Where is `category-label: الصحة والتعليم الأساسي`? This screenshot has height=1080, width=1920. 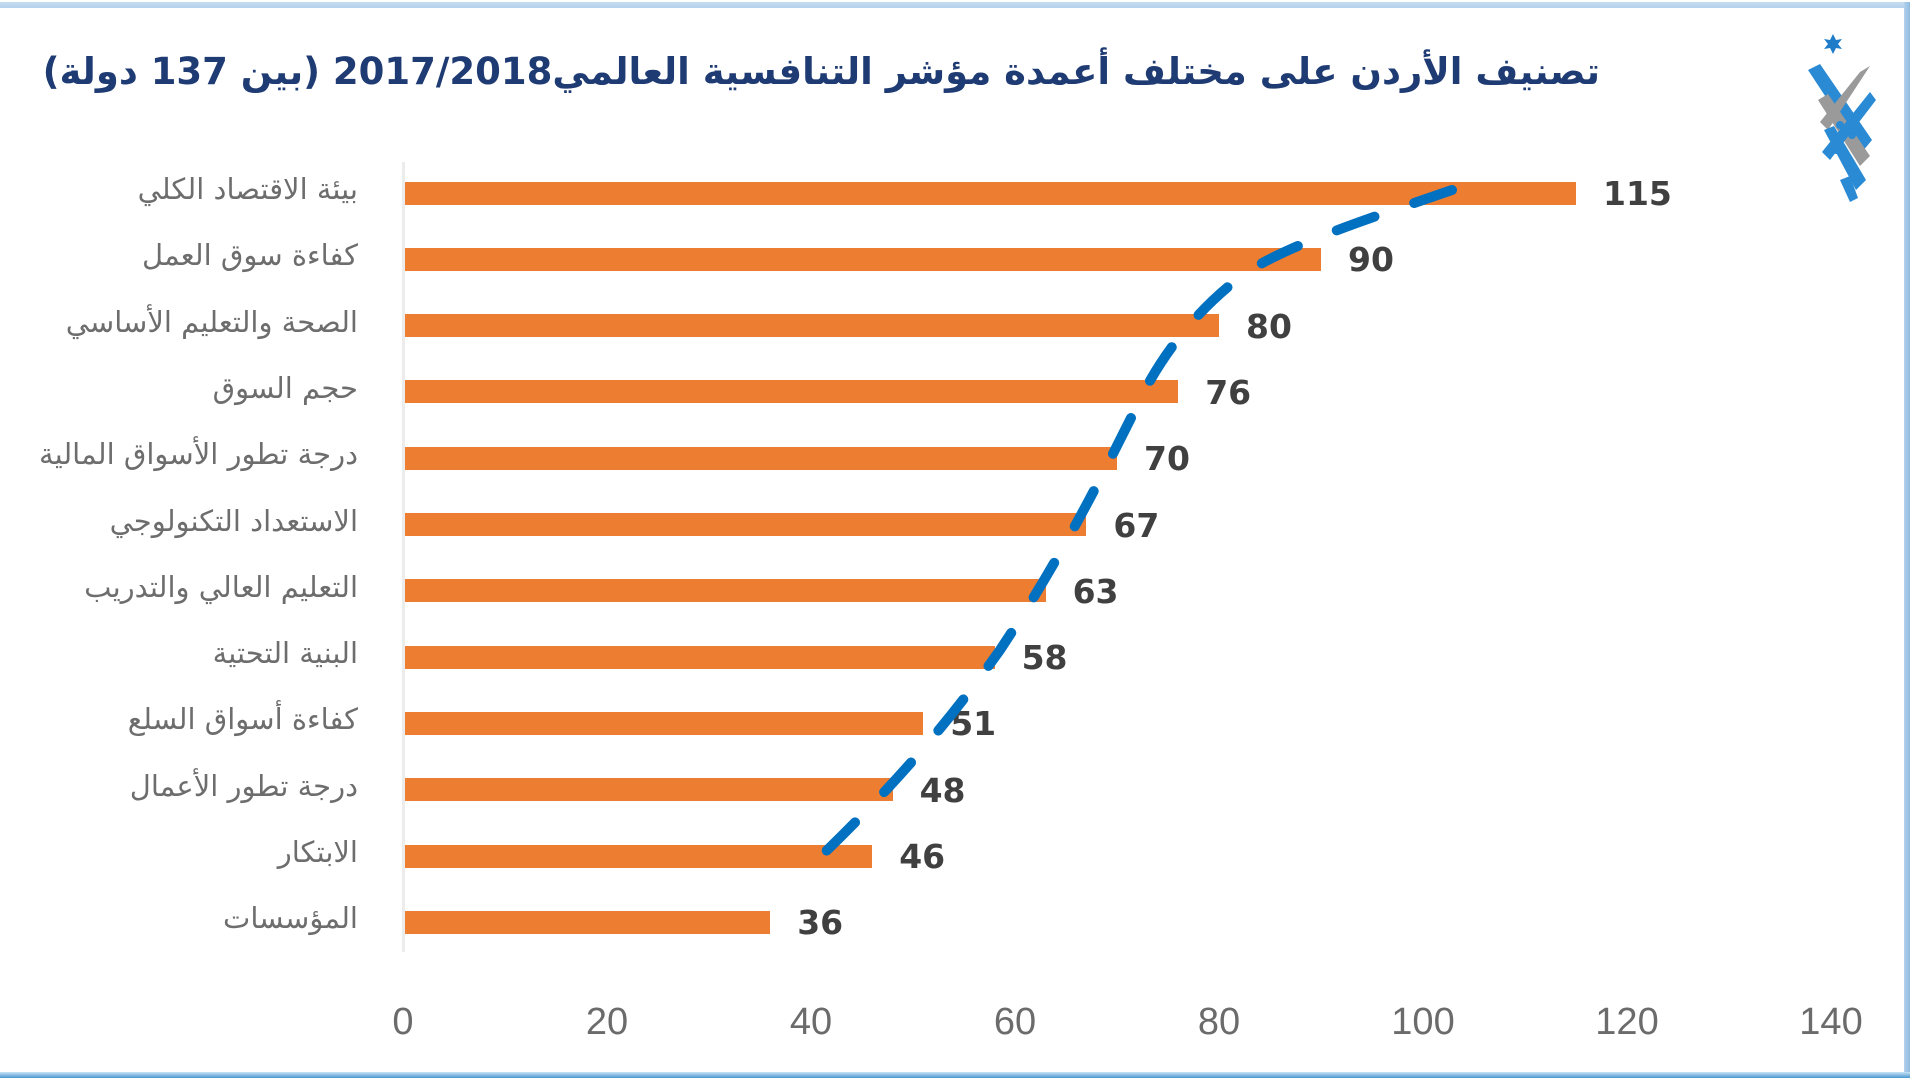
category-label: الصحة والتعليم الأساسي is located at coordinates (211, 321).